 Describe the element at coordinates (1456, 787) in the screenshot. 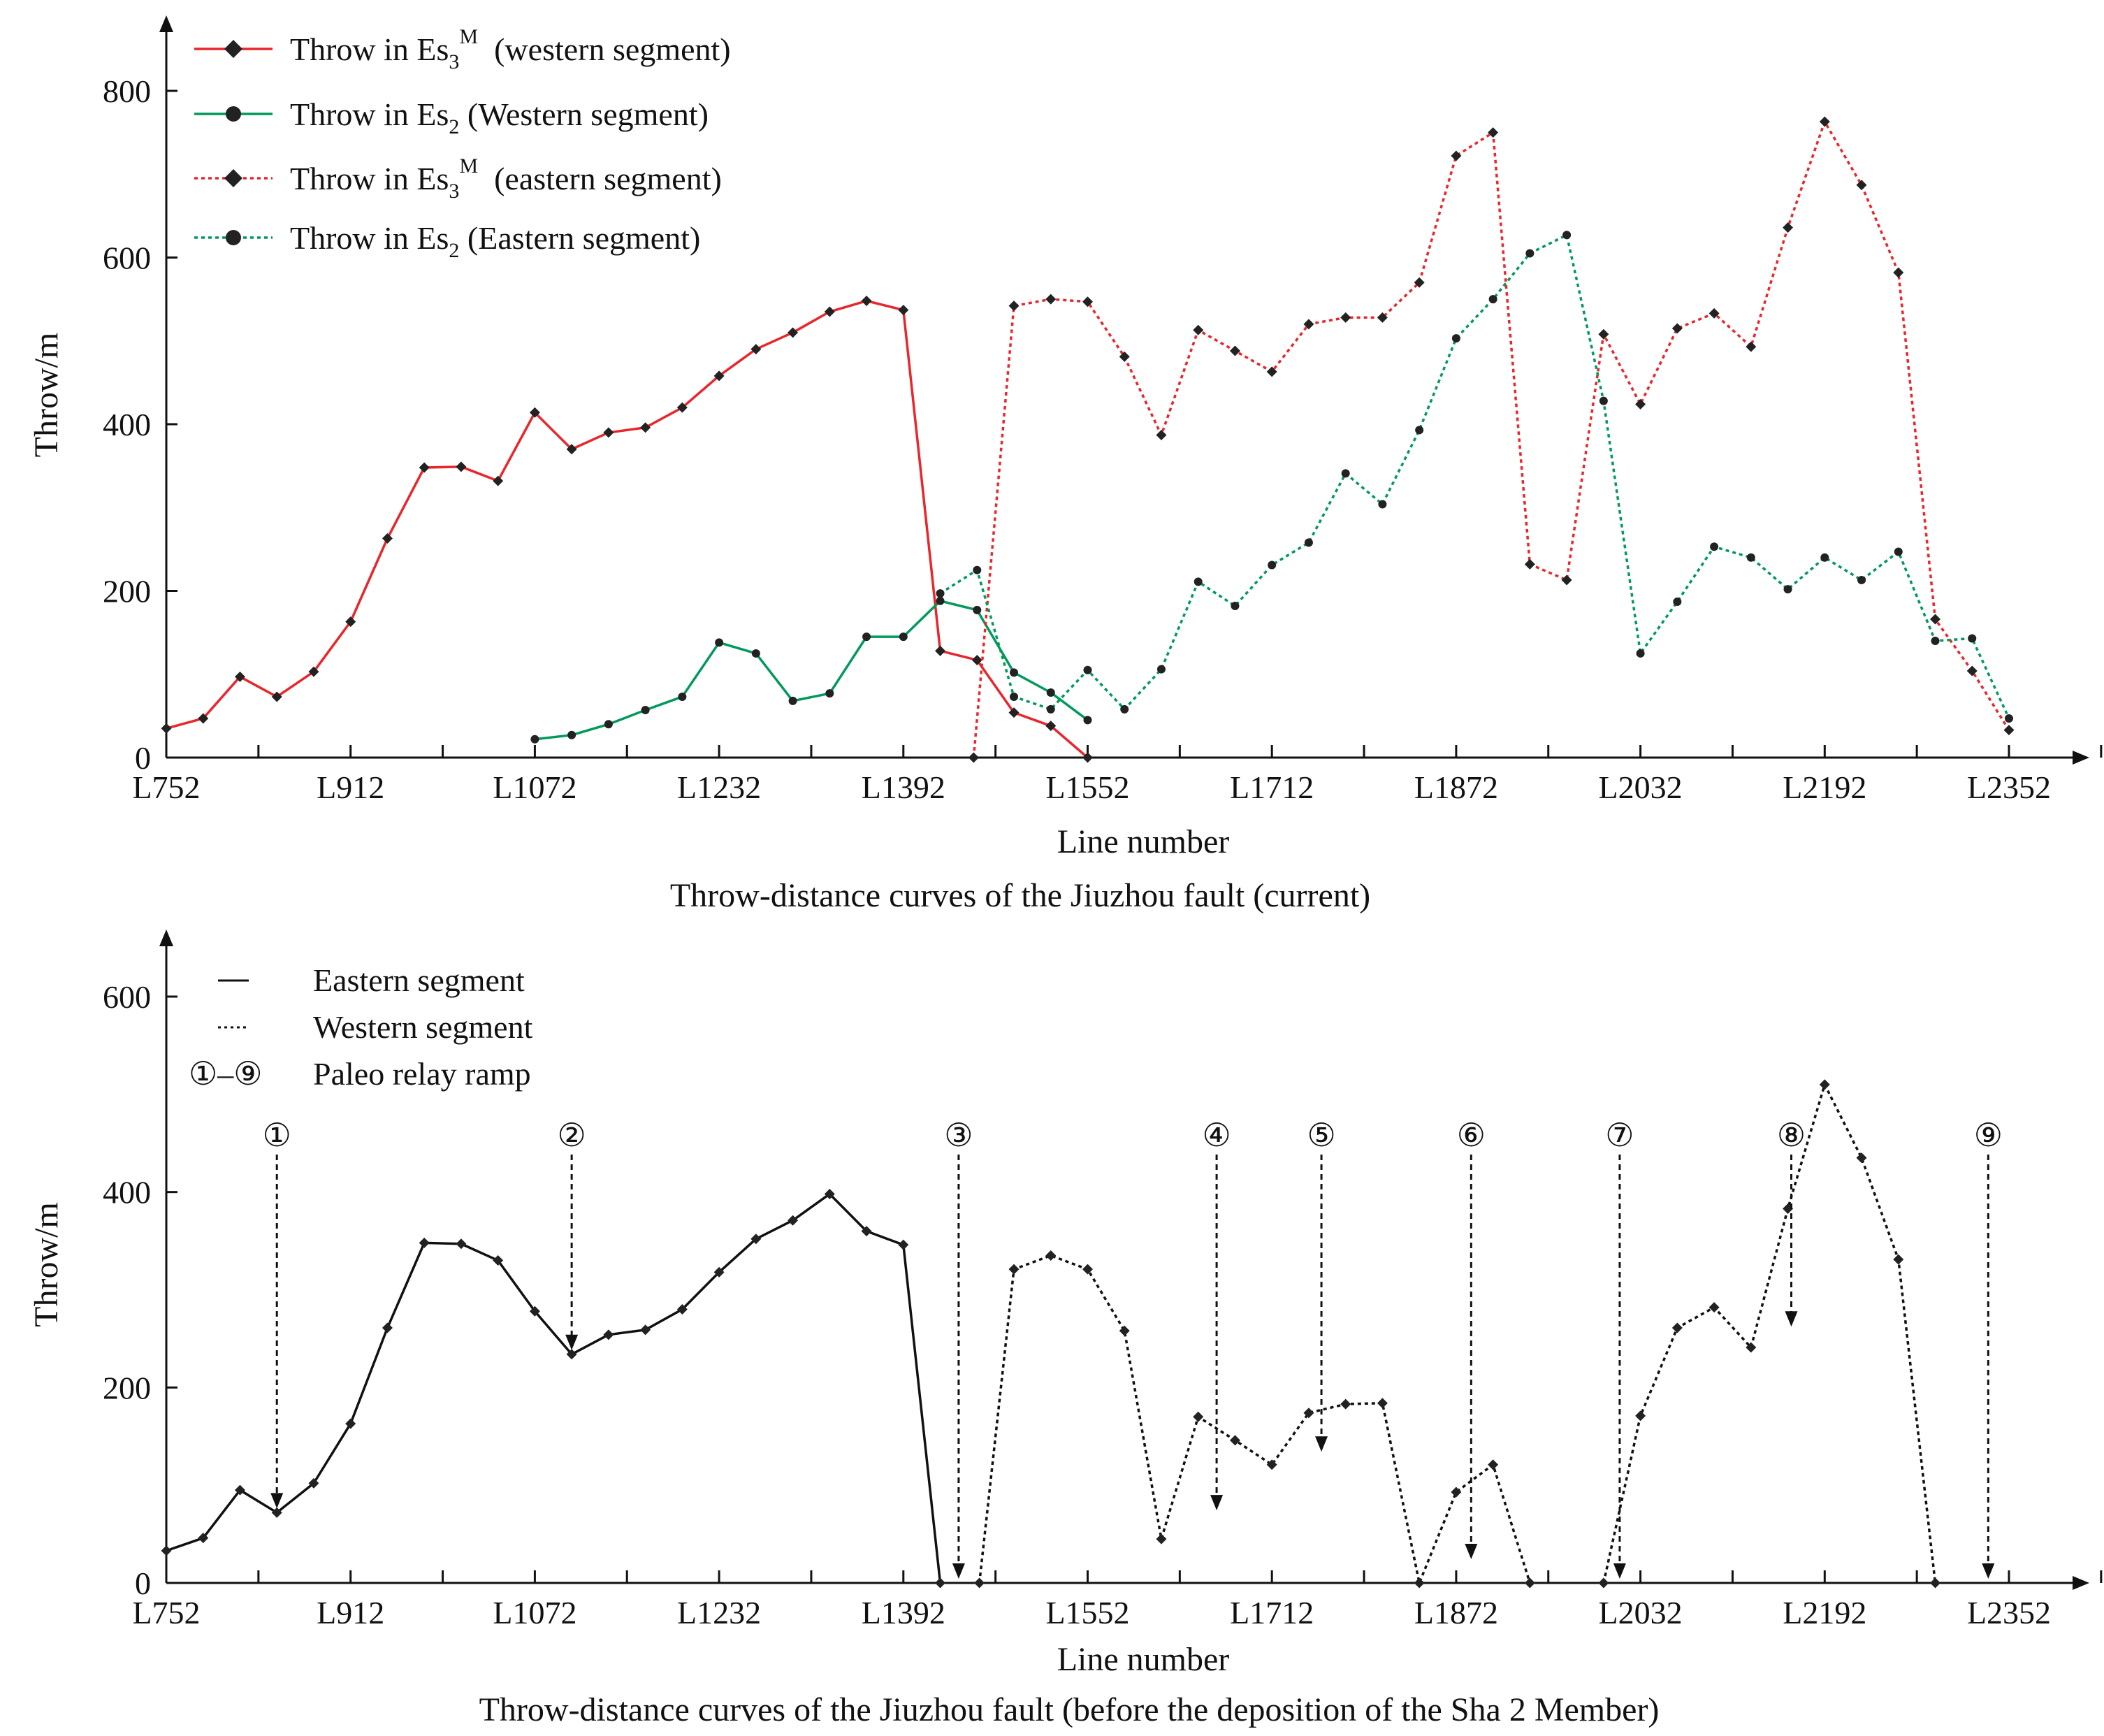

I see `c1-x-tick-label: L1872` at that location.